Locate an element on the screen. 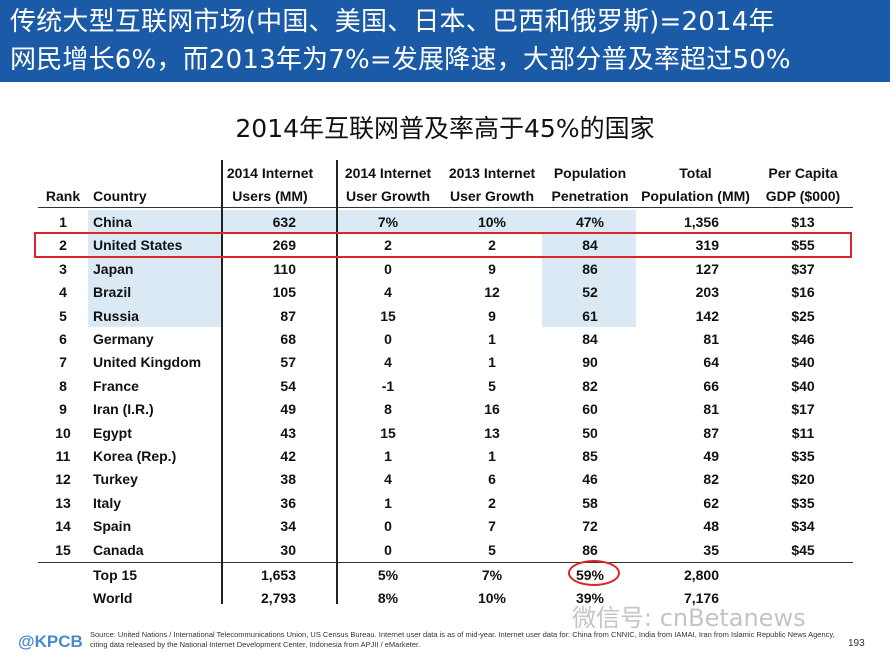 Image resolution: width=890 pixels, height=668 pixels. table-row-cell: Turkey is located at coordinates (115, 479).